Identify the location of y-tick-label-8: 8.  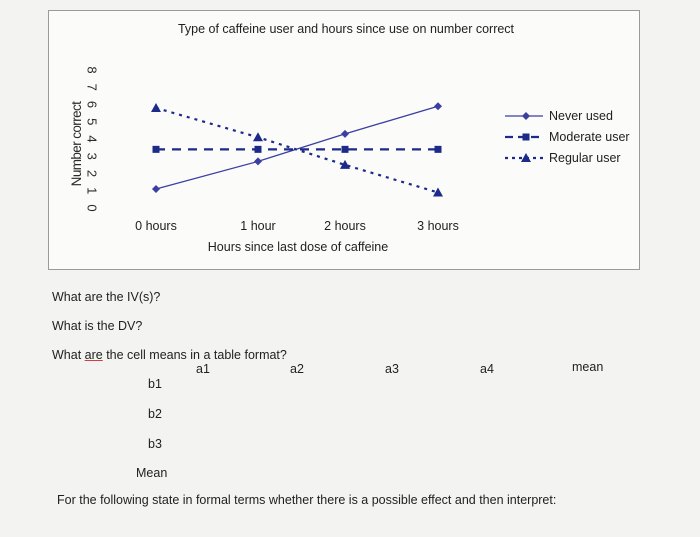
(92, 69).